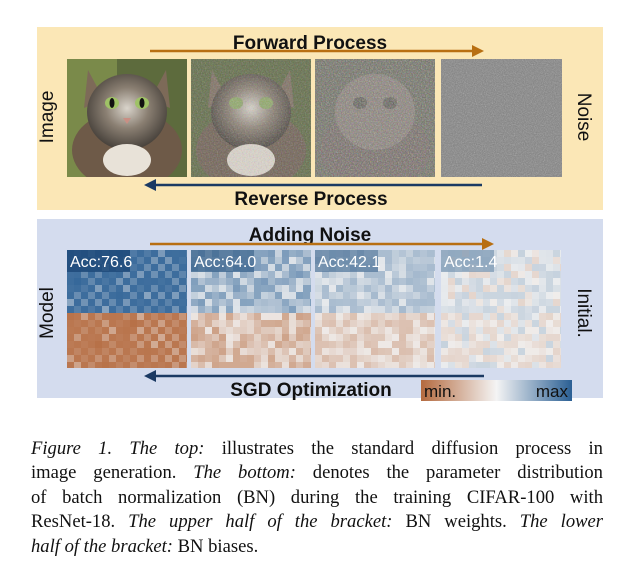 The image size is (633, 571). Describe the element at coordinates (244, 473) in the screenshot. I see `caption-bottom-title: The bottom:` at that location.